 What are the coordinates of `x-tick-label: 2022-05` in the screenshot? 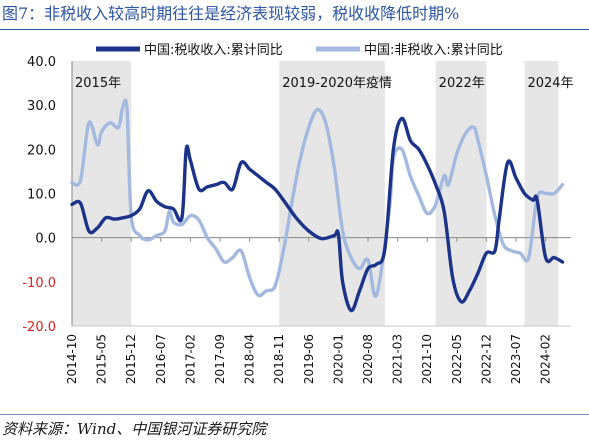 It's located at (457, 359).